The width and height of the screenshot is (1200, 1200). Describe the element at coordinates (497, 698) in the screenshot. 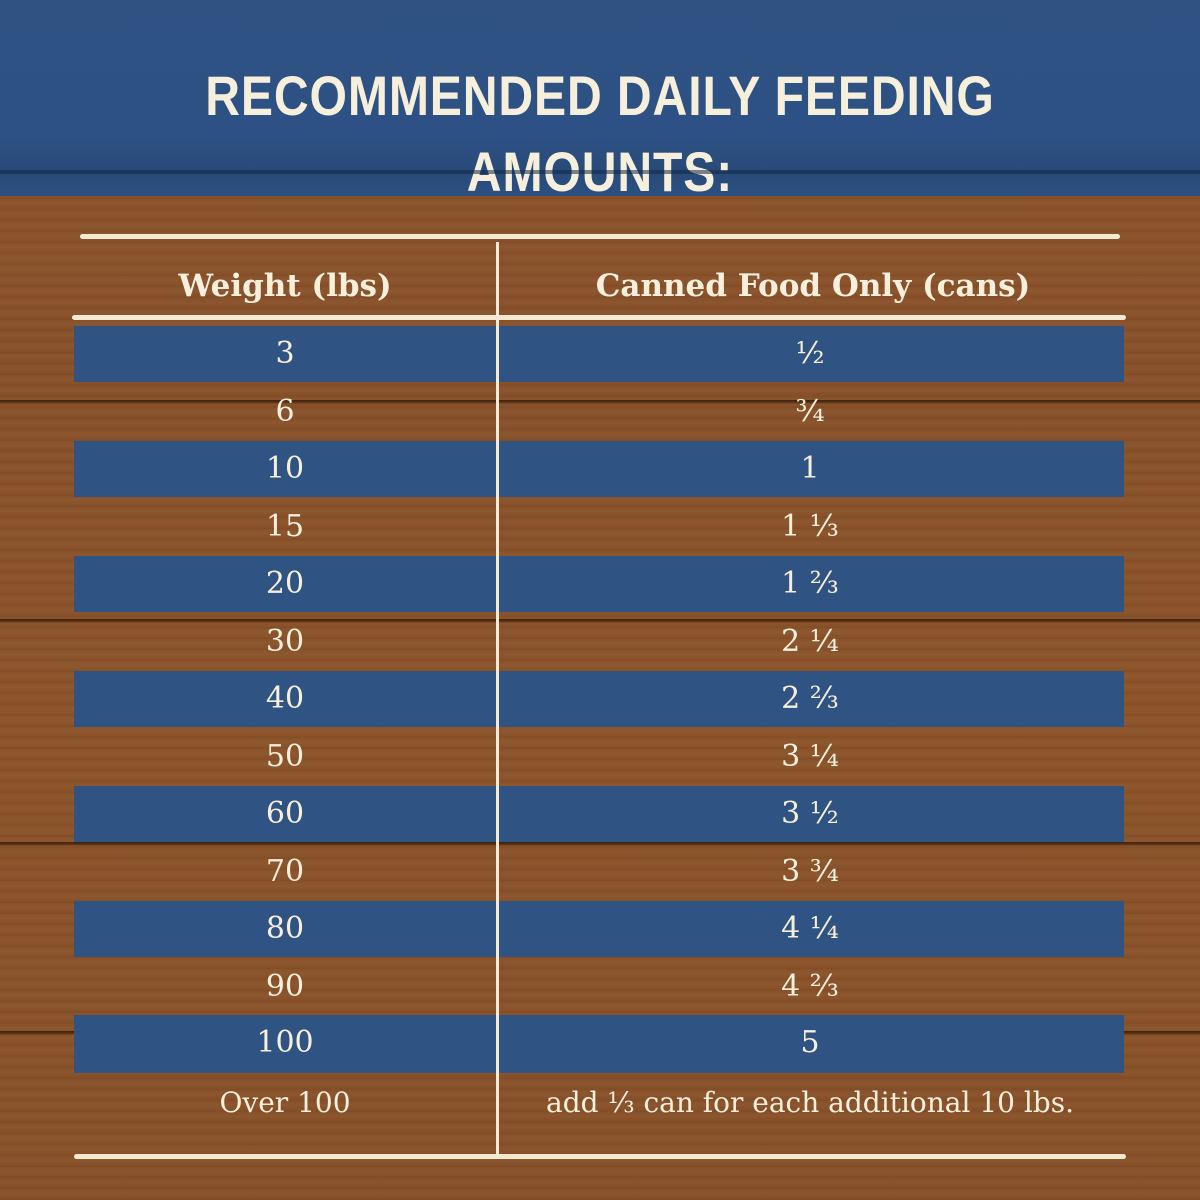

I see `column-divider` at that location.